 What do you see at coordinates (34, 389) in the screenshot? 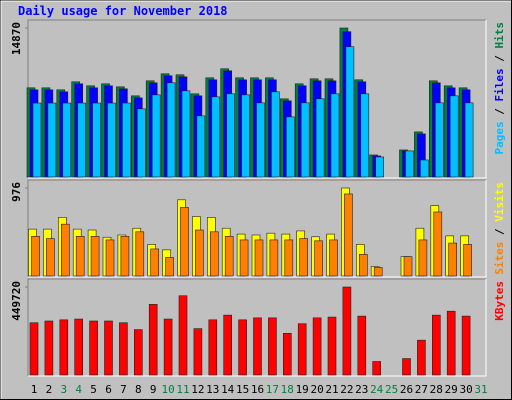
I see `x-tick-label: 1` at bounding box center [34, 389].